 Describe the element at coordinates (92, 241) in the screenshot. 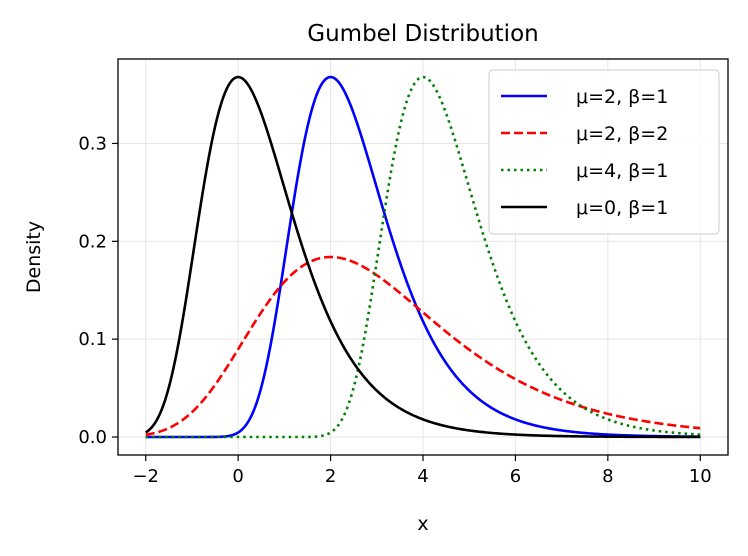

I see `y-tick-label: 0.2` at that location.